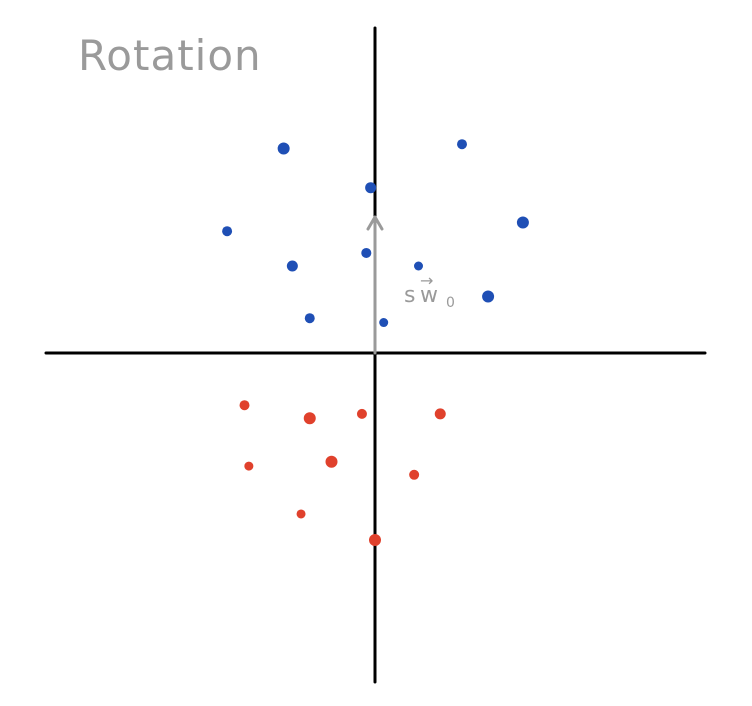 Image resolution: width=752 pixels, height=706 pixels. Describe the element at coordinates (426, 280) in the screenshot. I see `vector-label-arrow: →` at that location.